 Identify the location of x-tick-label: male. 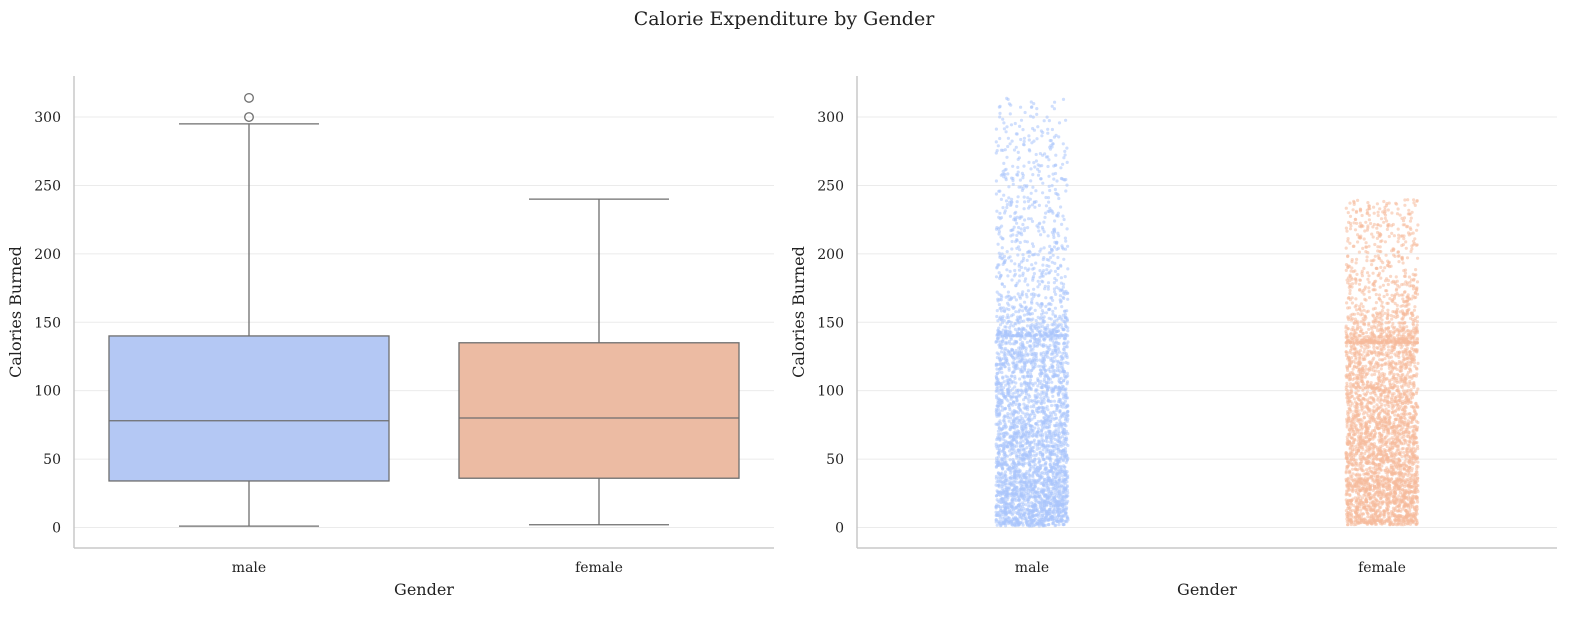
(249, 568).